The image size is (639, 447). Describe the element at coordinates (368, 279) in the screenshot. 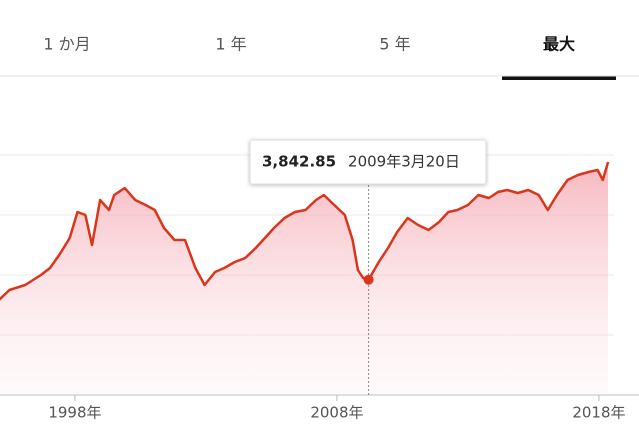

I see `hover-point` at that location.